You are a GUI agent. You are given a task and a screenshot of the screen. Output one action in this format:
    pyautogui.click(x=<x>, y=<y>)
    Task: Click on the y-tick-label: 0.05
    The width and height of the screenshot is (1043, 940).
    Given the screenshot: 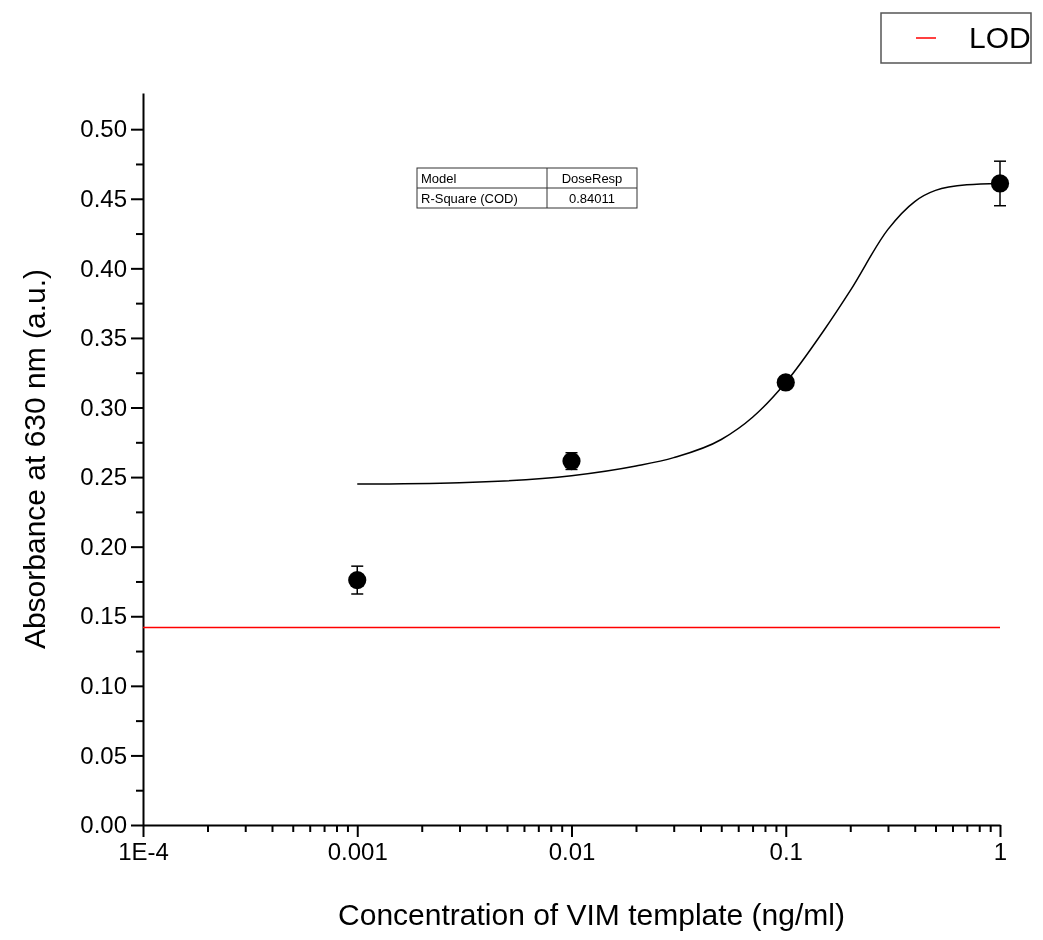 What is the action you would take?
    pyautogui.click(x=103, y=755)
    